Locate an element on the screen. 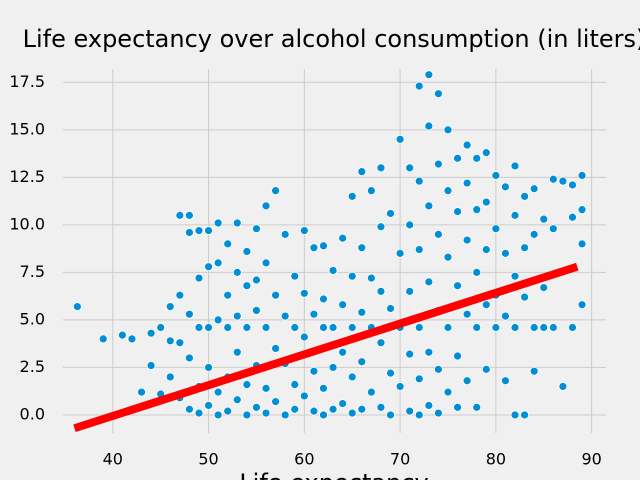 The width and height of the screenshot is (640, 480). y-tick-label: 7.5 is located at coordinates (32, 271).